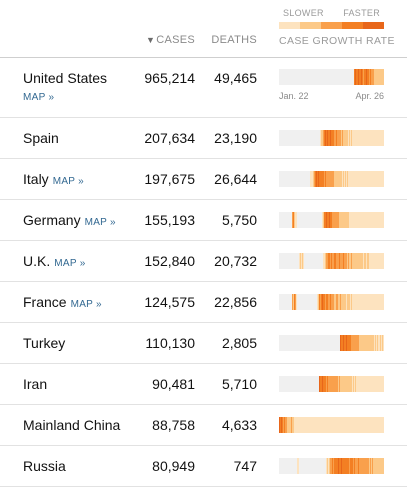 This screenshot has height=488, width=407. Describe the element at coordinates (203, 220) in the screenshot. I see `table-row: Germany MAP » 155,193 5,750` at that location.